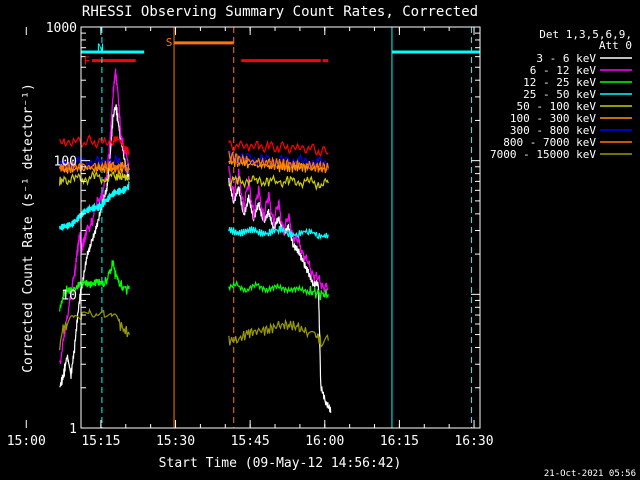 This screenshot has width=640, height=480. Describe the element at coordinates (590, 474) in the screenshot. I see `footer-timestamp: 21-Oct-2021 05:56` at that location.